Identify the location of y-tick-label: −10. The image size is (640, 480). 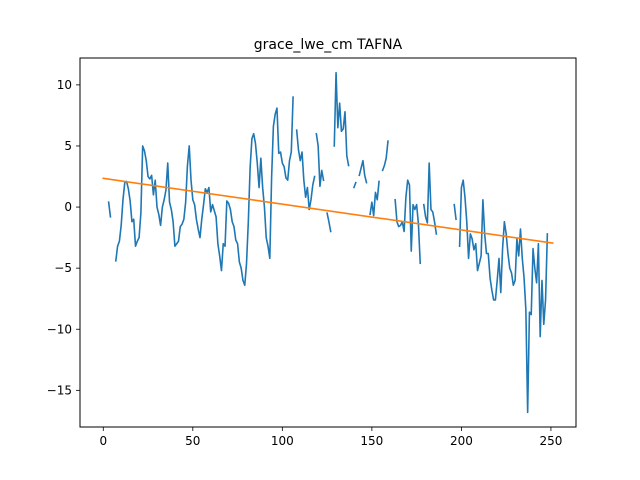
(59, 329).